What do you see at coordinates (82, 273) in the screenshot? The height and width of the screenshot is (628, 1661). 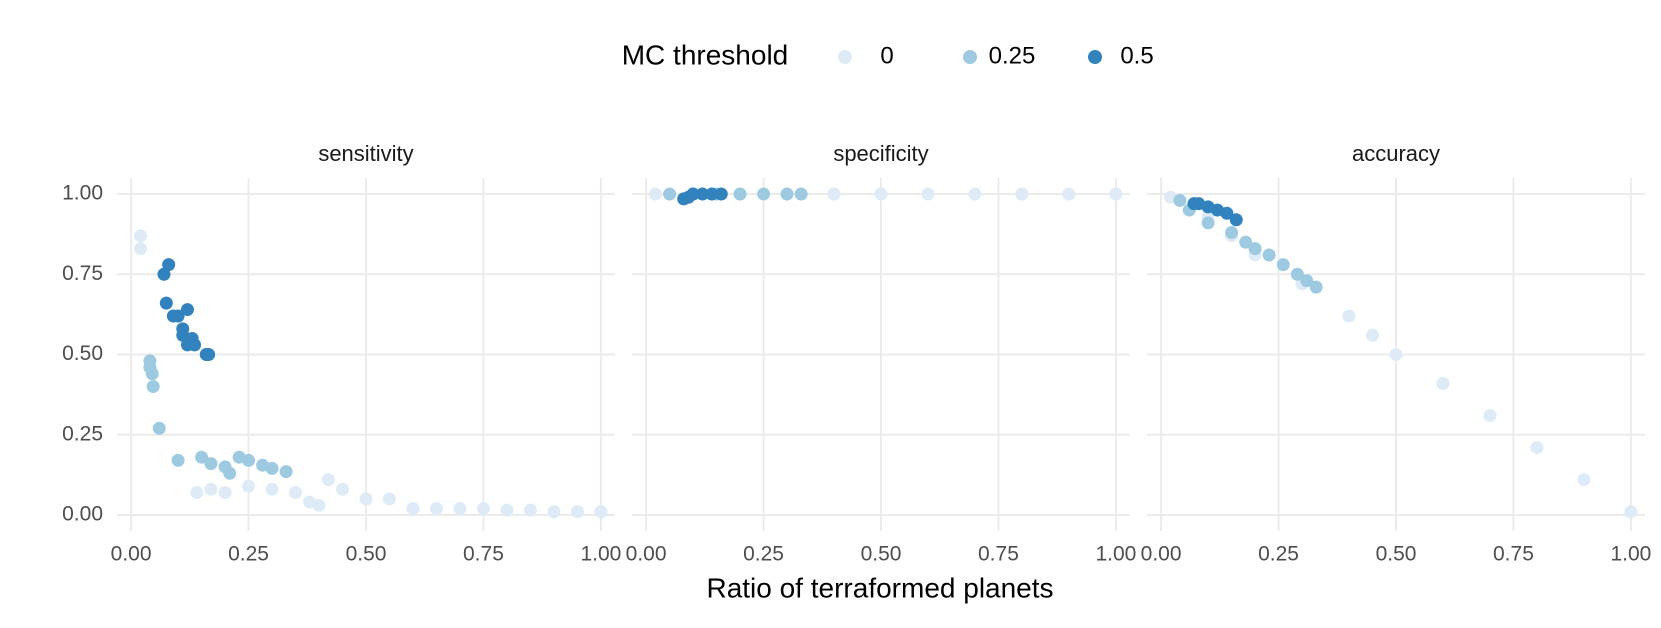 I see `y-tick-label: 0.75` at bounding box center [82, 273].